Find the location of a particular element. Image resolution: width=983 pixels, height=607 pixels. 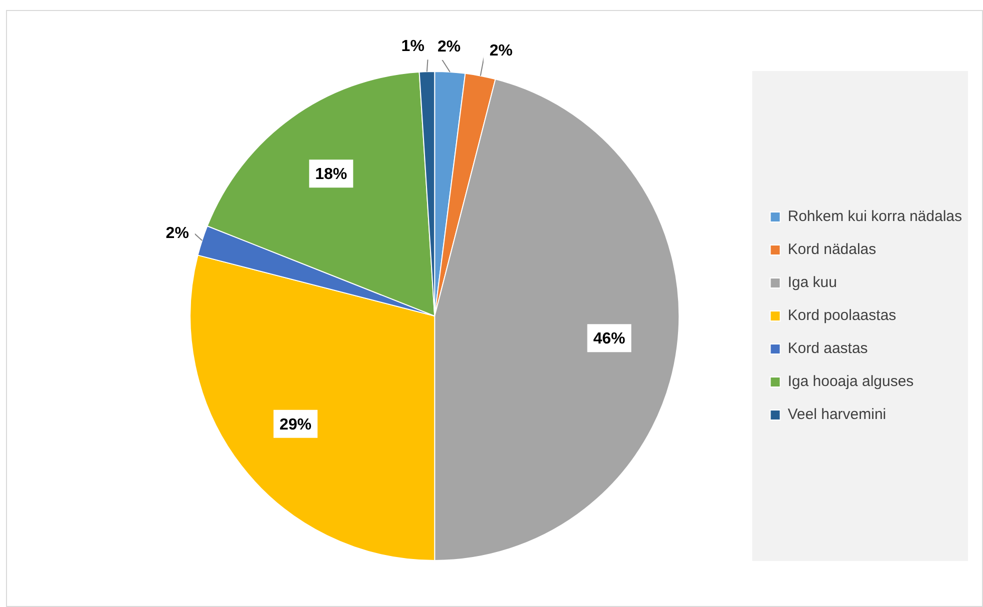

data-label: 29% is located at coordinates (296, 425).